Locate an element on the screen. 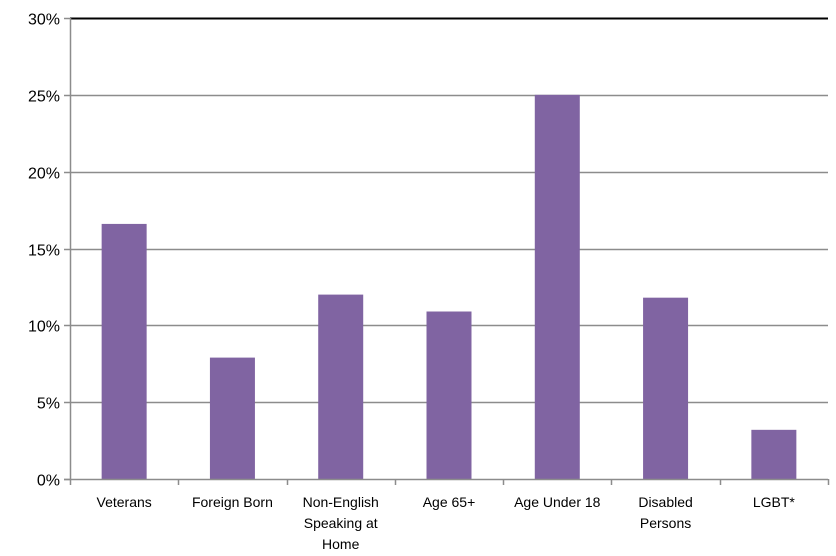  x-category-label: Age Under 18 is located at coordinates (557, 502).